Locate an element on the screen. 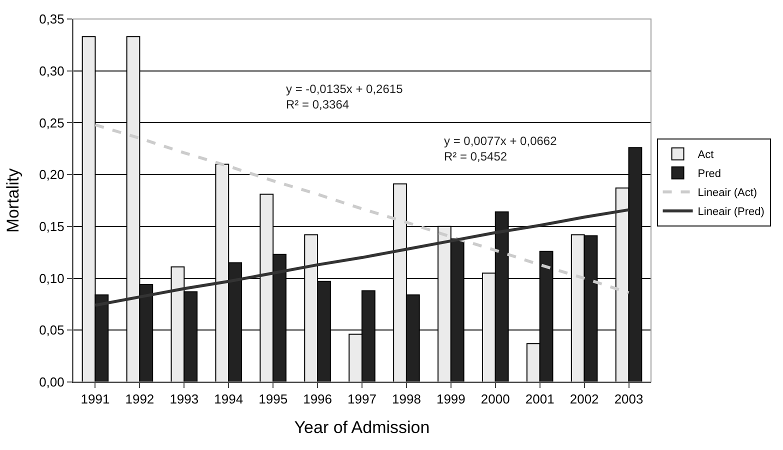 This screenshot has width=783, height=450. x-tick-label: 2003 is located at coordinates (629, 399).